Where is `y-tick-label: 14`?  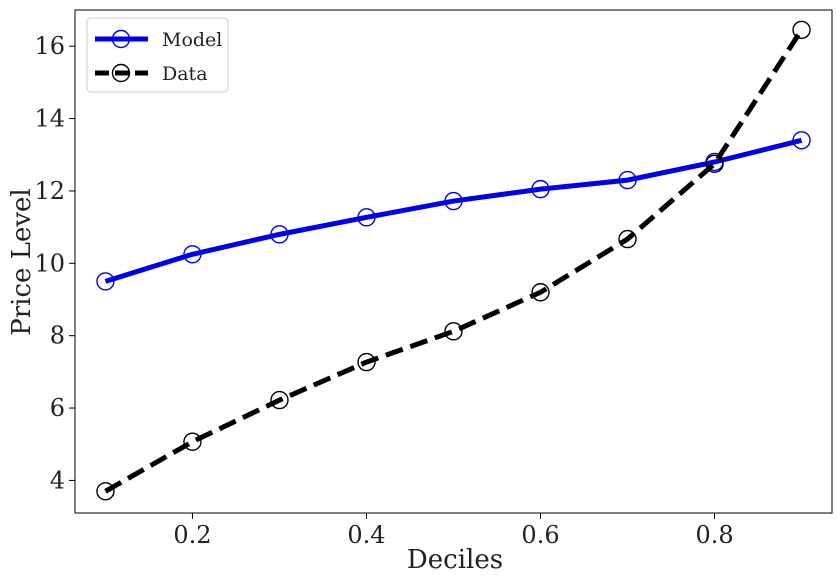
y-tick-label: 14 is located at coordinates (49, 119).